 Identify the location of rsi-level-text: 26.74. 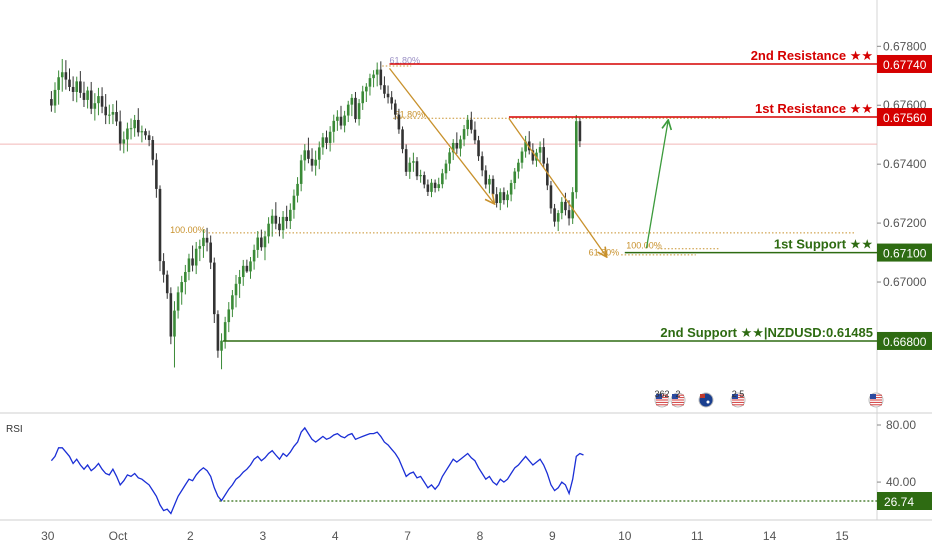
(899, 502).